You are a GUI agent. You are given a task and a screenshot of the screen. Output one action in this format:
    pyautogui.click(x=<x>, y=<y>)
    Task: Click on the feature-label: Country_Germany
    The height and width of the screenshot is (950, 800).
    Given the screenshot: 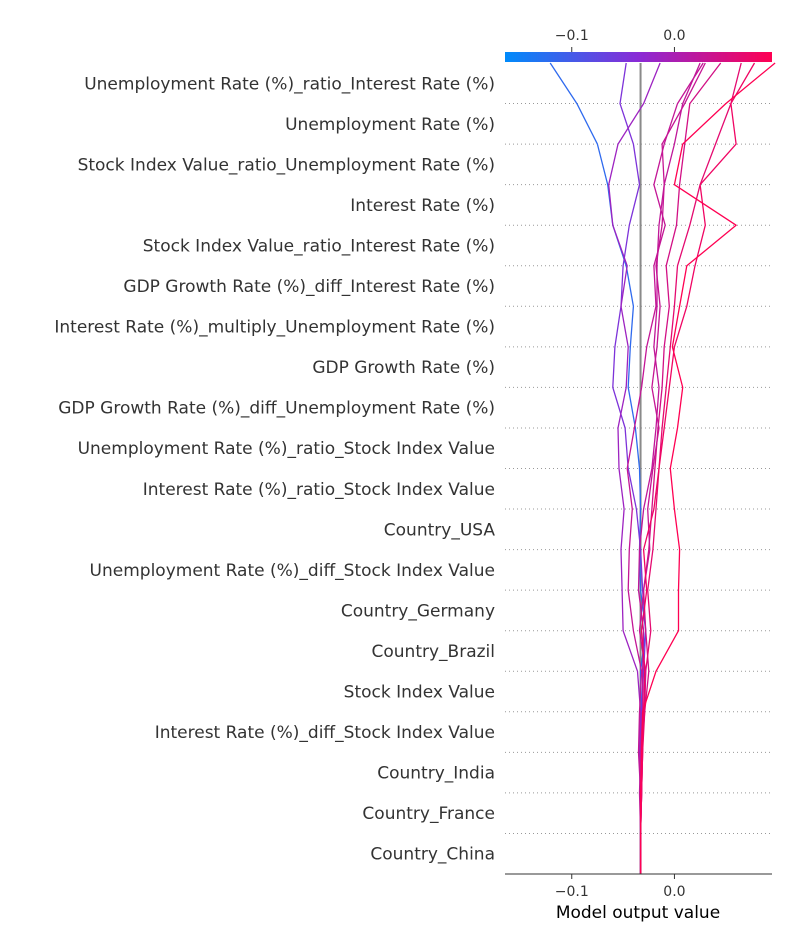 What is the action you would take?
    pyautogui.click(x=418, y=611)
    